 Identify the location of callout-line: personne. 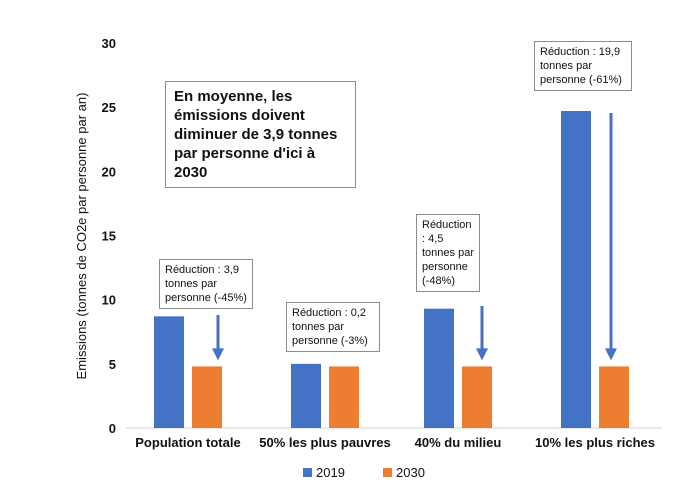
(445, 267).